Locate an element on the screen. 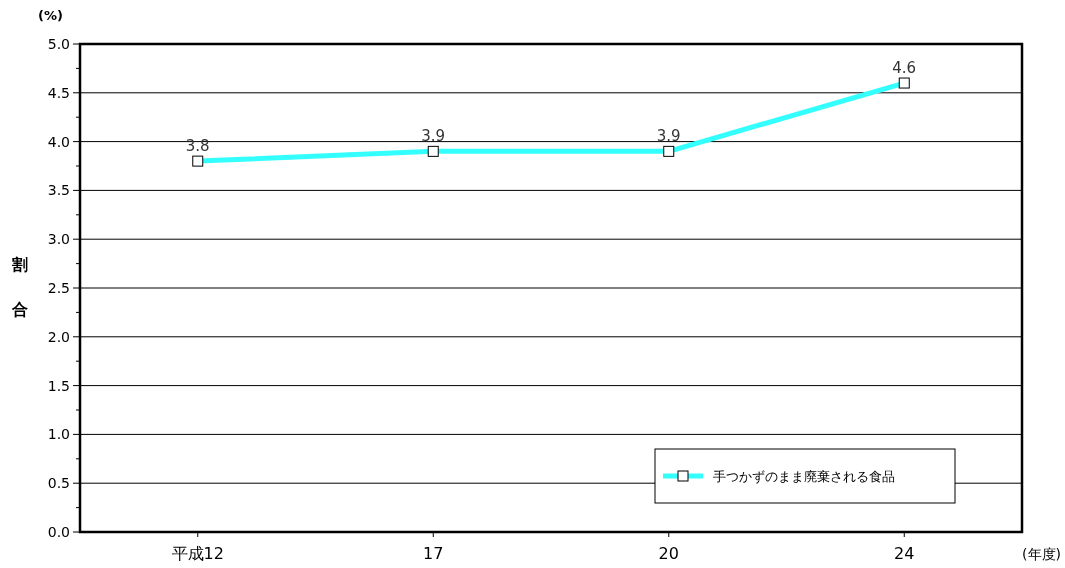 The image size is (1065, 568). y-tick-label: 4.0 is located at coordinates (58, 141).